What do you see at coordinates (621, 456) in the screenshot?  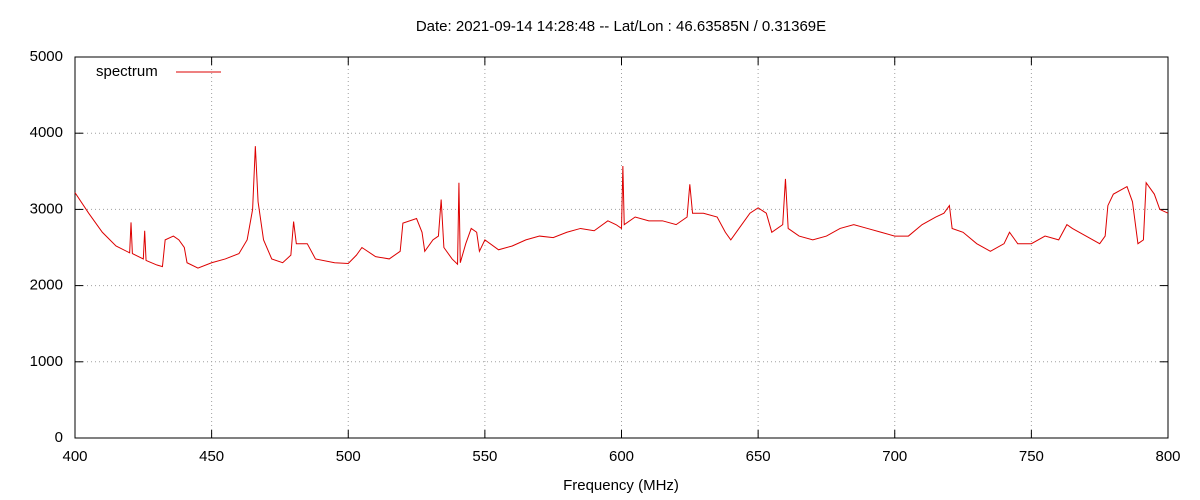 I see `x-tick-label: 600` at bounding box center [621, 456].